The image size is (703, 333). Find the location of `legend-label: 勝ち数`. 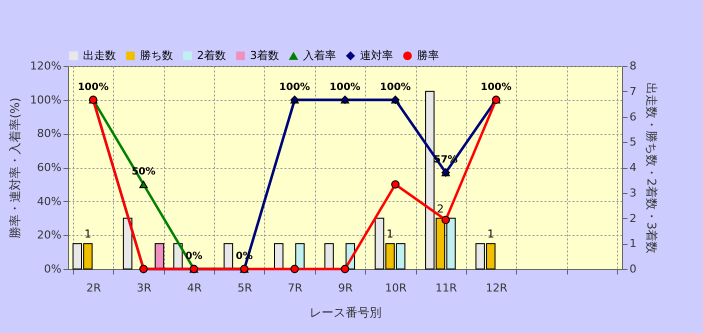

legend-label: 勝ち数 is located at coordinates (156, 55).